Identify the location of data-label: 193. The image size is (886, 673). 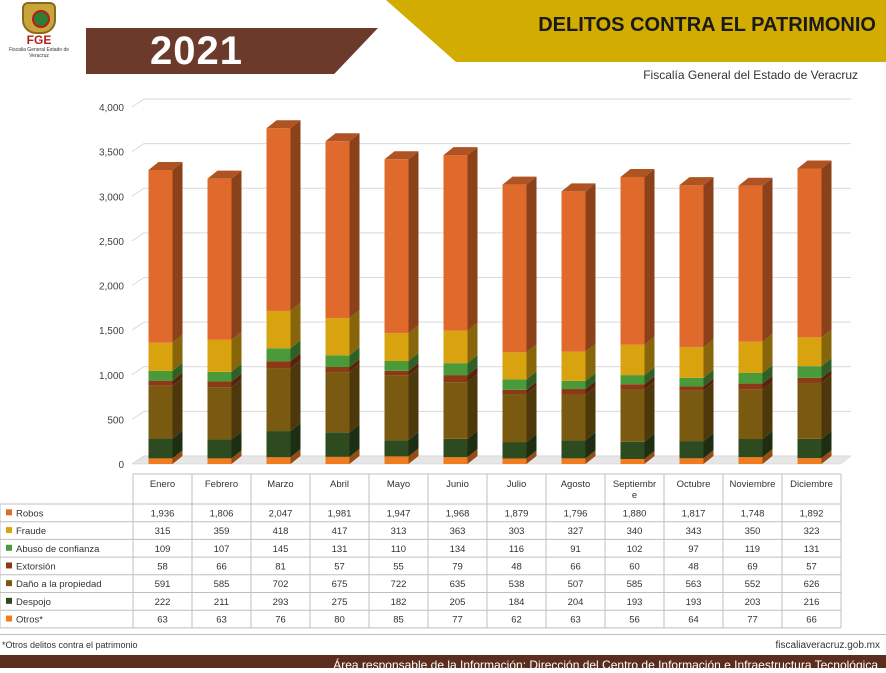
(635, 602).